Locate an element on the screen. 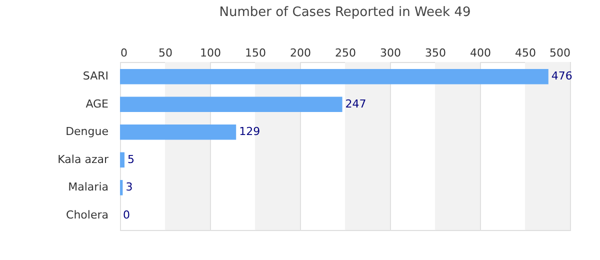  x-tick-label: 50 is located at coordinates (165, 53).